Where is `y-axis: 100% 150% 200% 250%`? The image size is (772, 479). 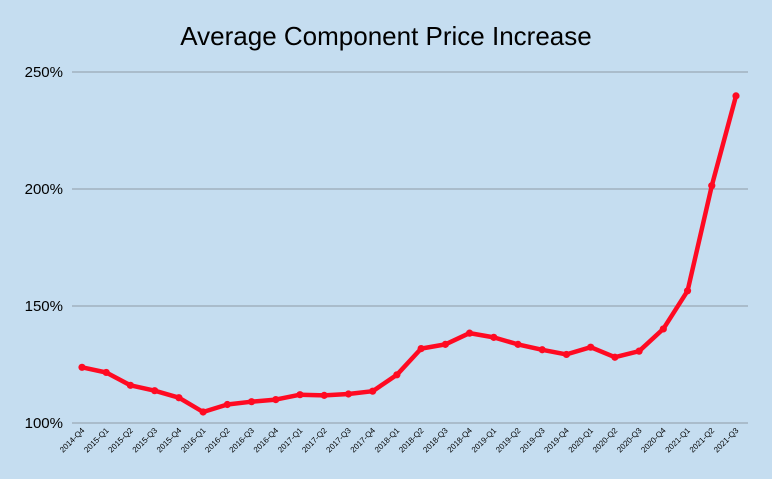
y-axis: 100% 150% 200% 250% is located at coordinates (44, 248).